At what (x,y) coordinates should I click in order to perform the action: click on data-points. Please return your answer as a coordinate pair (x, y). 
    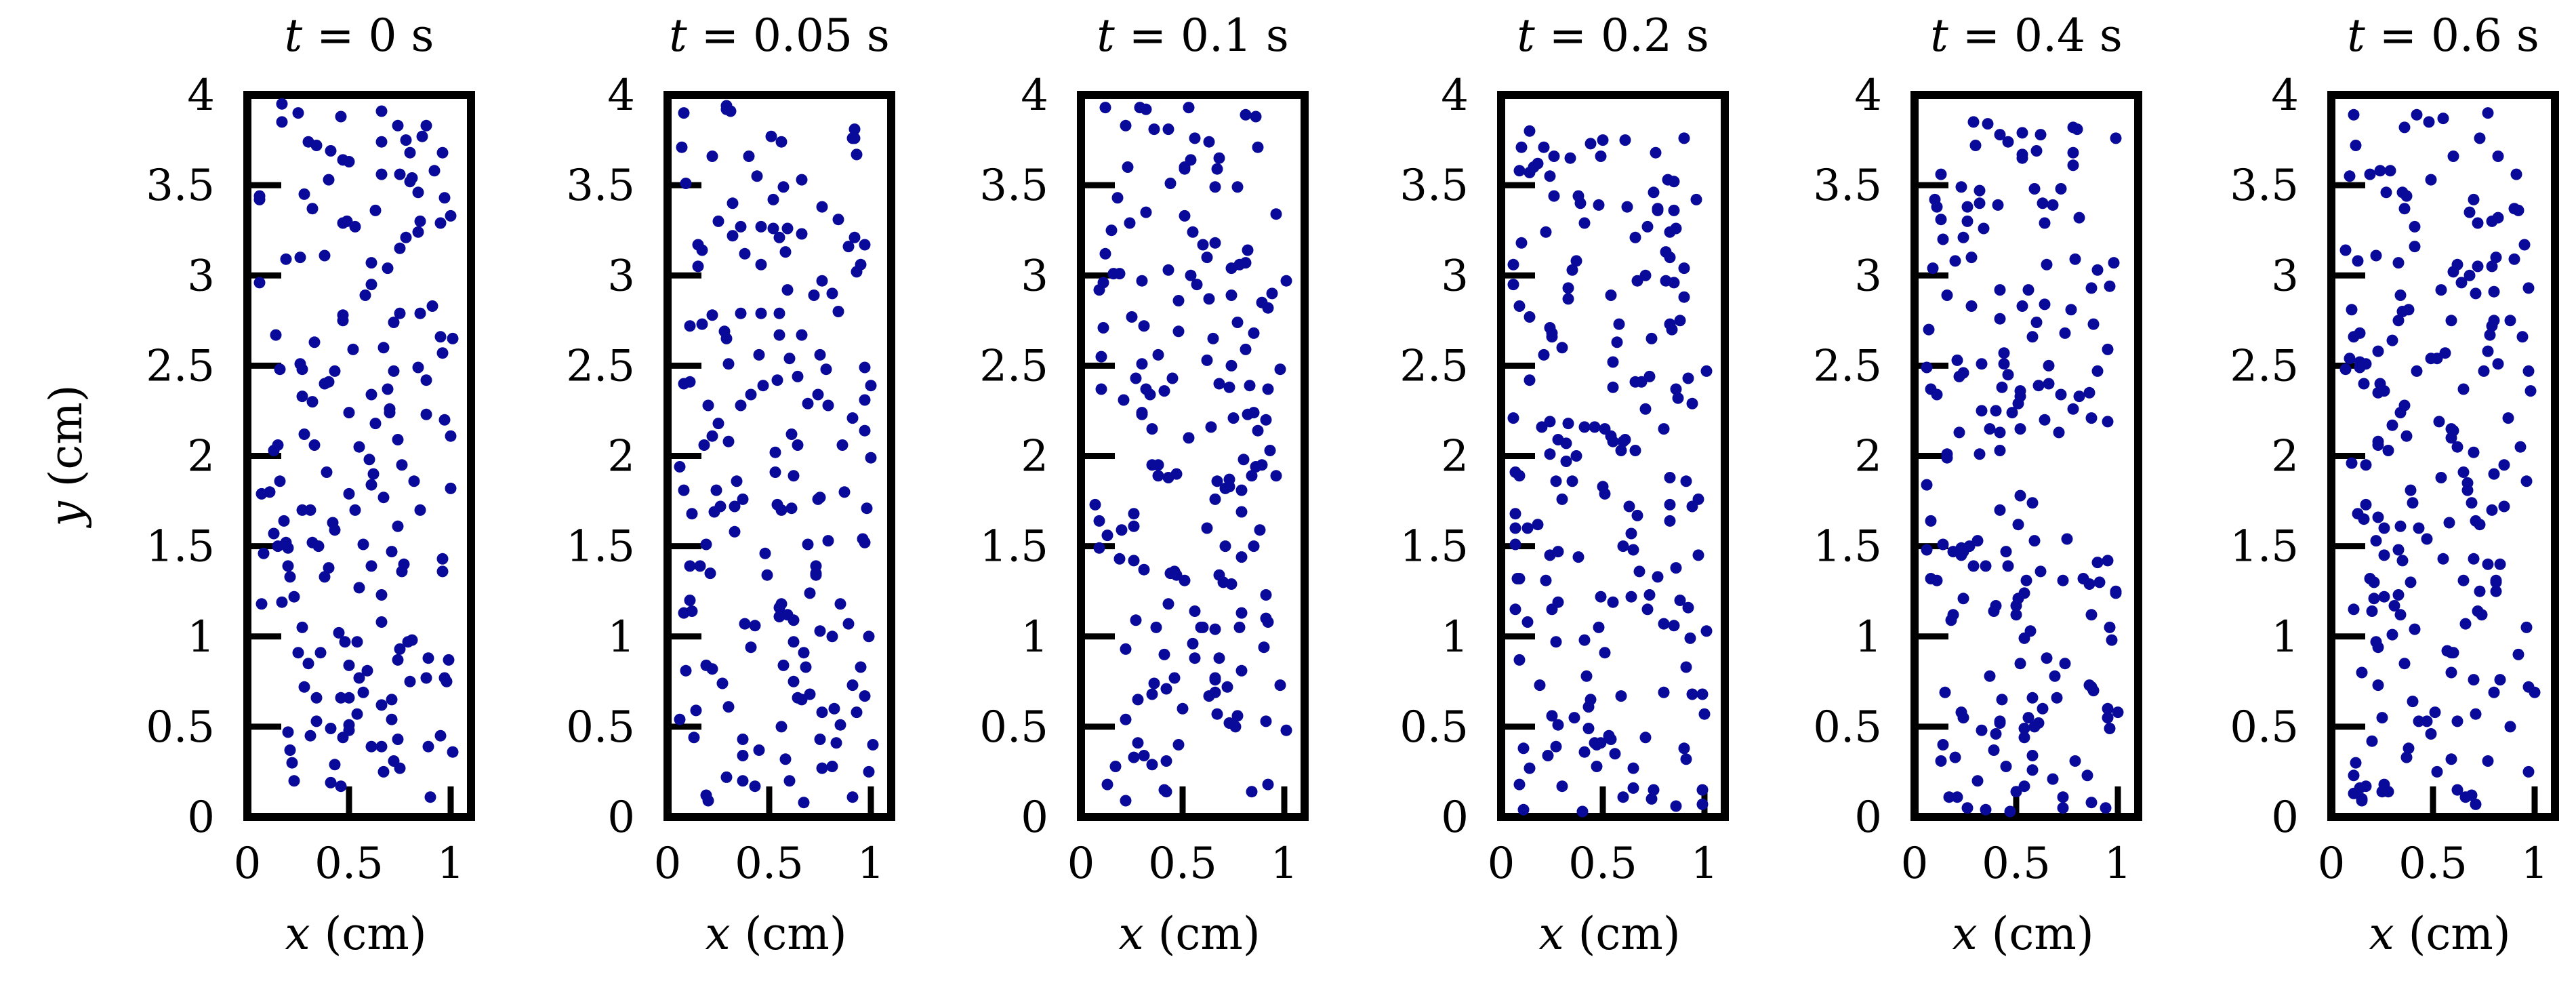
    Looking at the image, I should click on (356, 450).